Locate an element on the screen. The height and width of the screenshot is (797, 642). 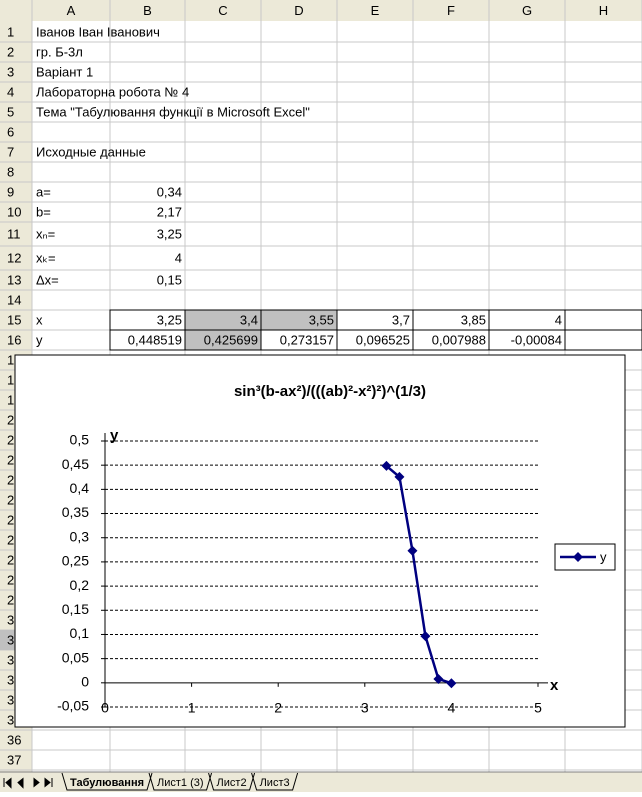
cell-text: 0,096525 is located at coordinates (383, 339).